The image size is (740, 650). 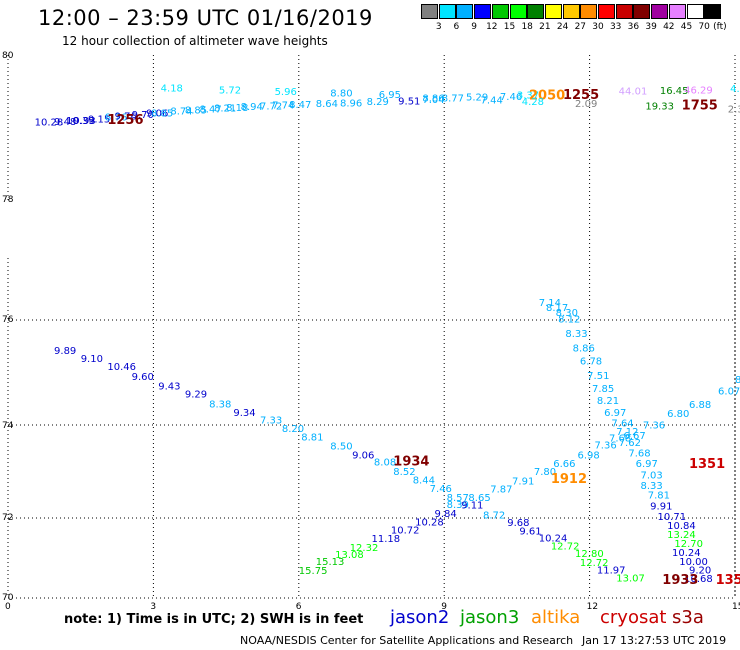 I want to click on x-tick-label: 9, so click(x=444, y=607).